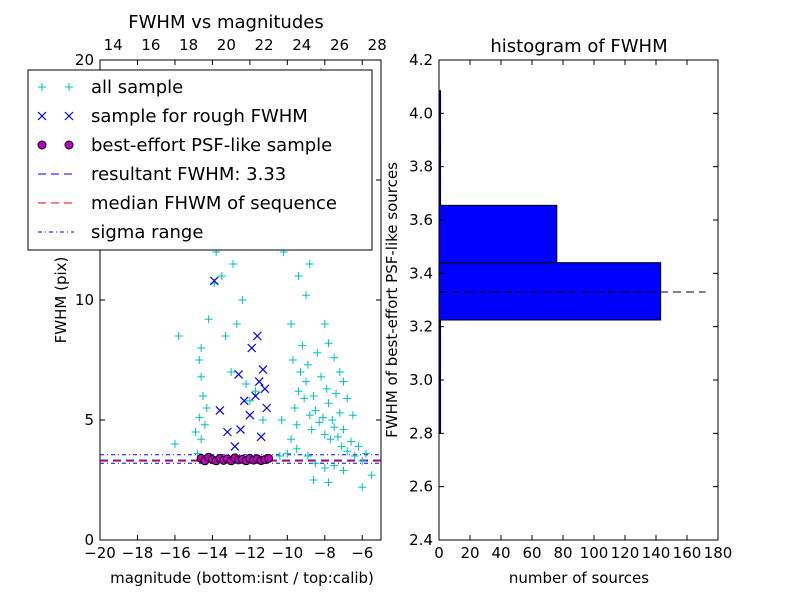 The height and width of the screenshot is (600, 800). What do you see at coordinates (250, 553) in the screenshot?
I see `x-tick-label: −12` at bounding box center [250, 553].